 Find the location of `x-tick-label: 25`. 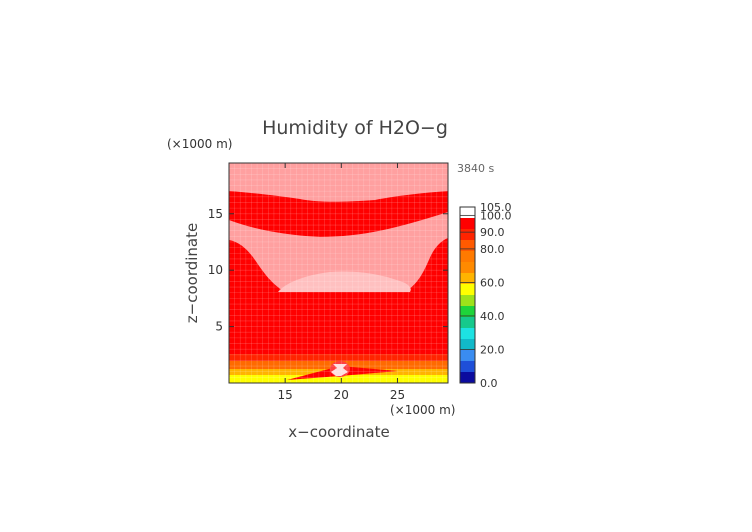

x-tick-label: 25 is located at coordinates (397, 395).